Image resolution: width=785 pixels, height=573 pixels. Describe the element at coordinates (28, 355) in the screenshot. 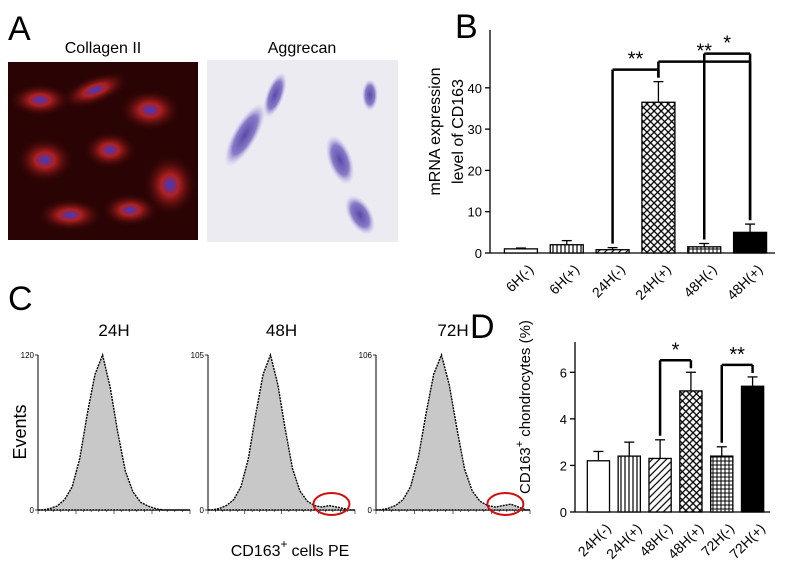

I see `y-tick-label: 120` at that location.